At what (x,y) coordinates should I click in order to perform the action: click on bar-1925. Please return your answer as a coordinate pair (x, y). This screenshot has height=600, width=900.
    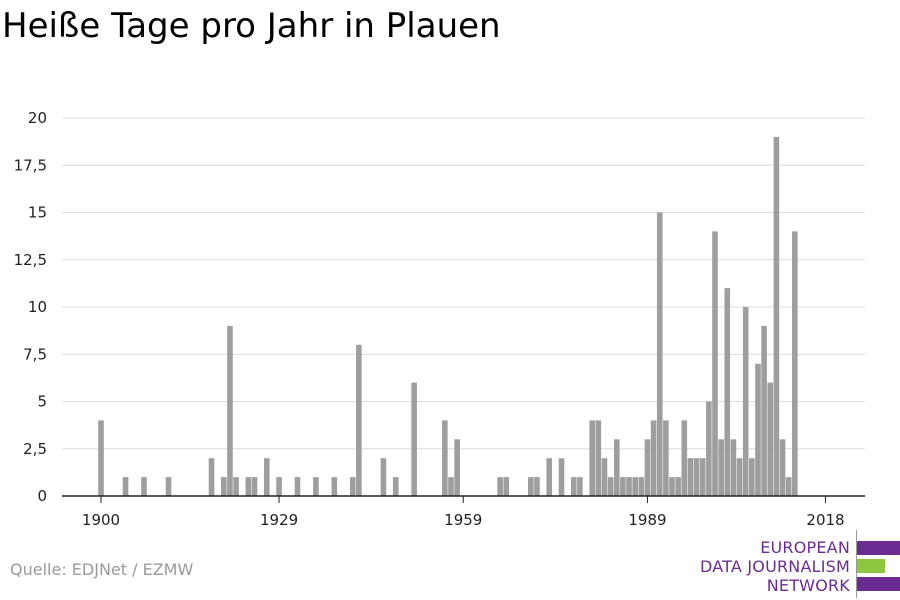
    Looking at the image, I should click on (254, 486).